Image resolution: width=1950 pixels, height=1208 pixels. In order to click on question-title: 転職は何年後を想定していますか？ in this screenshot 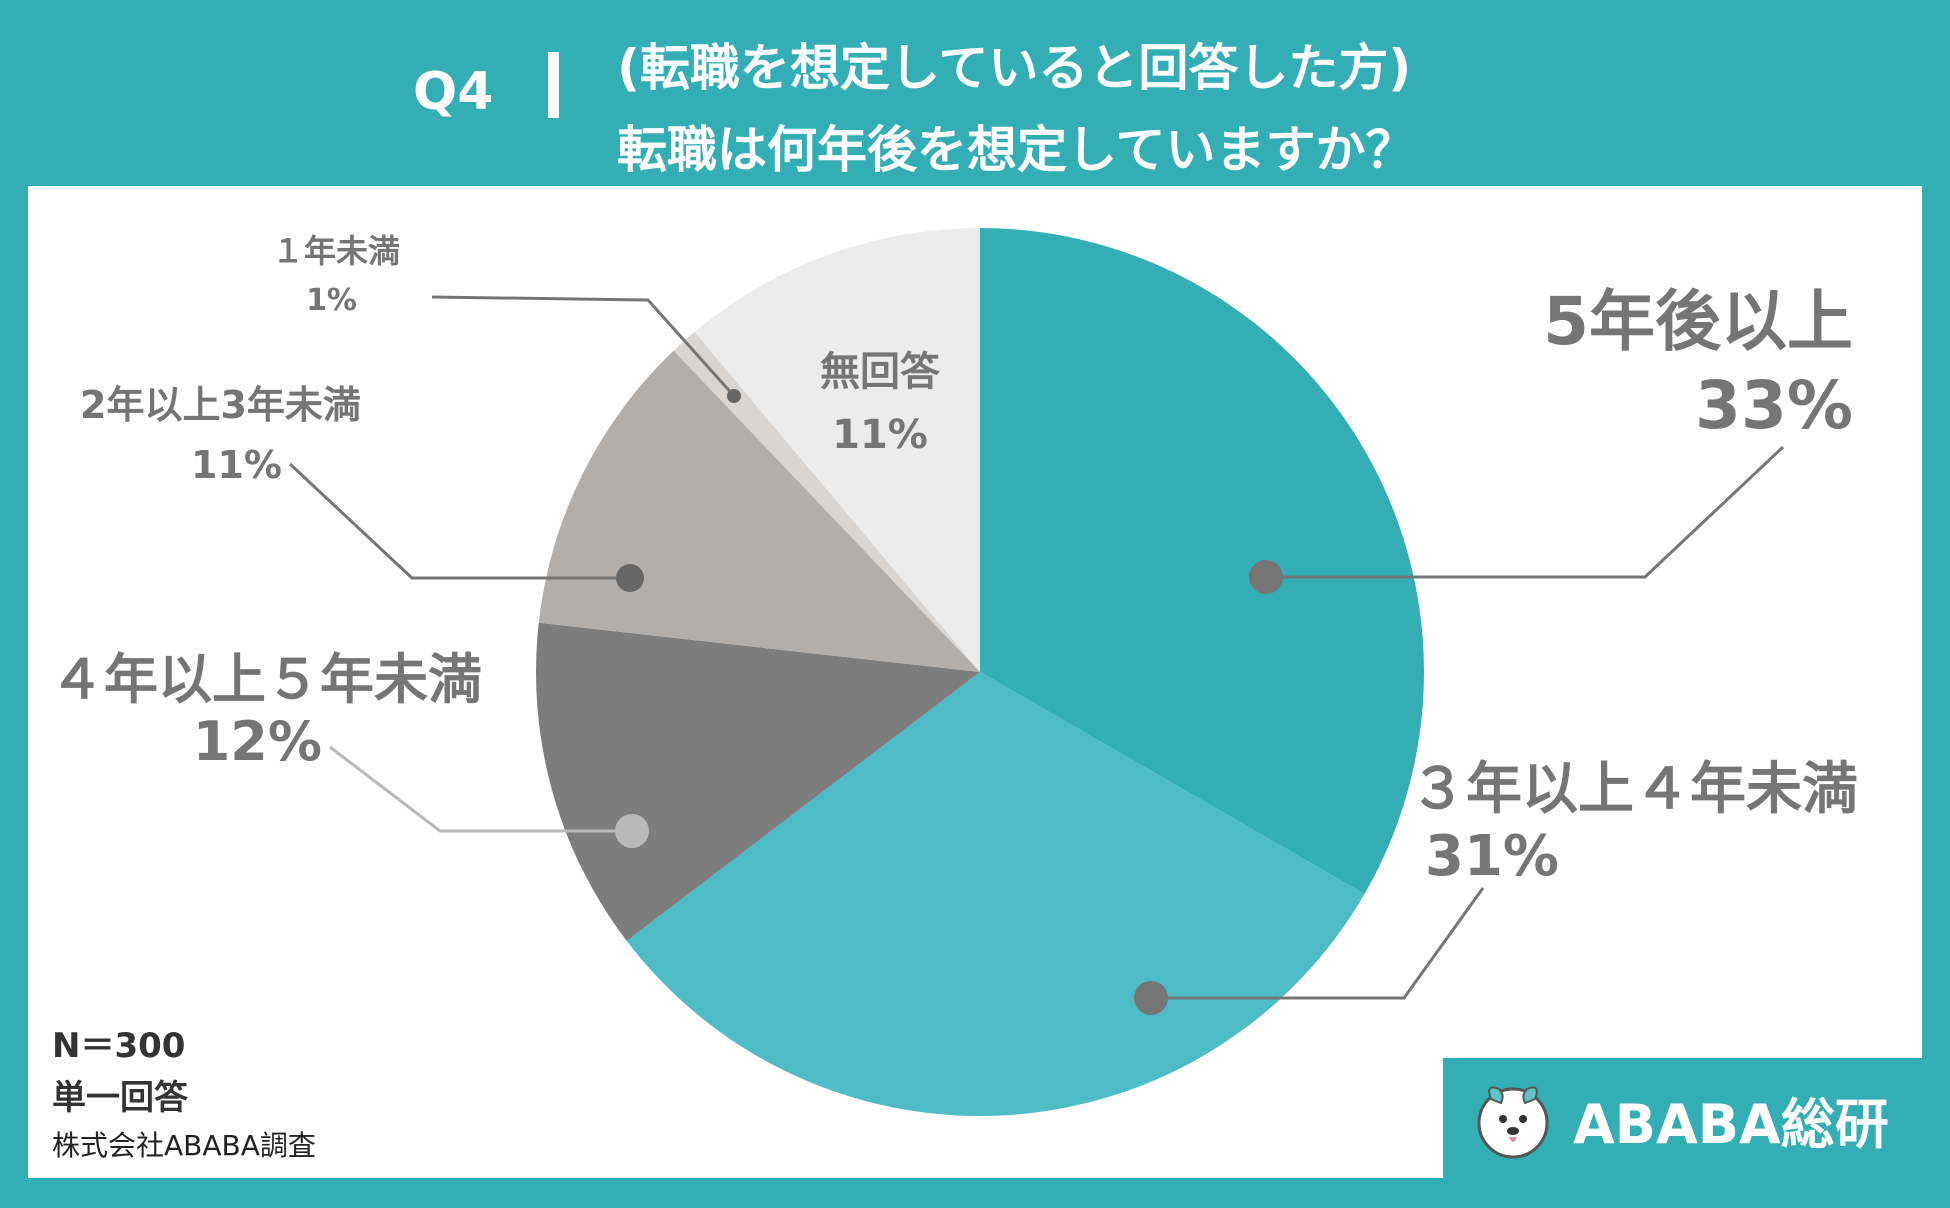, I will do `click(1016, 150)`.